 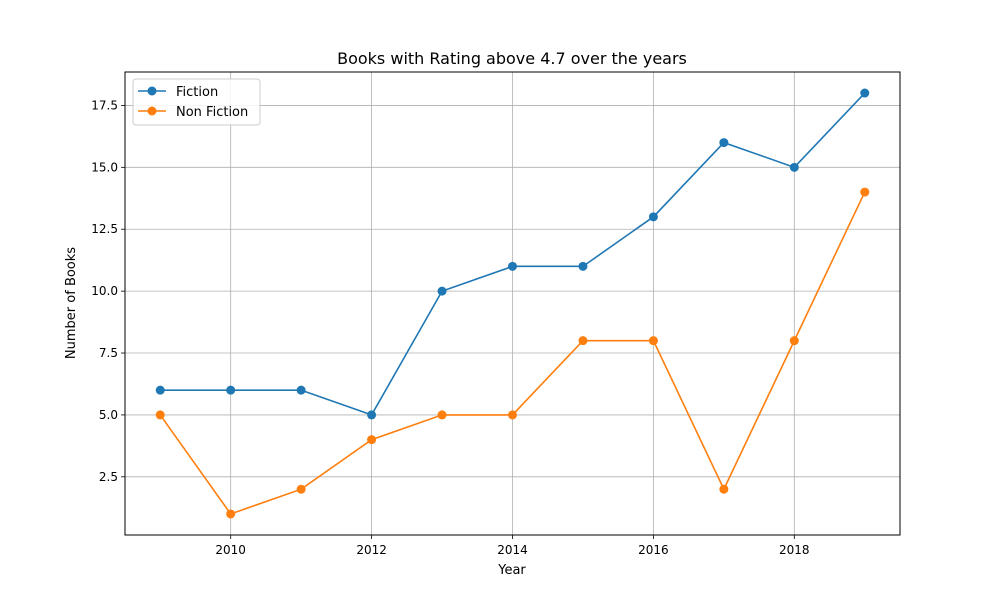 What do you see at coordinates (108, 353) in the screenshot?
I see `y-tick-label: 7.5` at bounding box center [108, 353].